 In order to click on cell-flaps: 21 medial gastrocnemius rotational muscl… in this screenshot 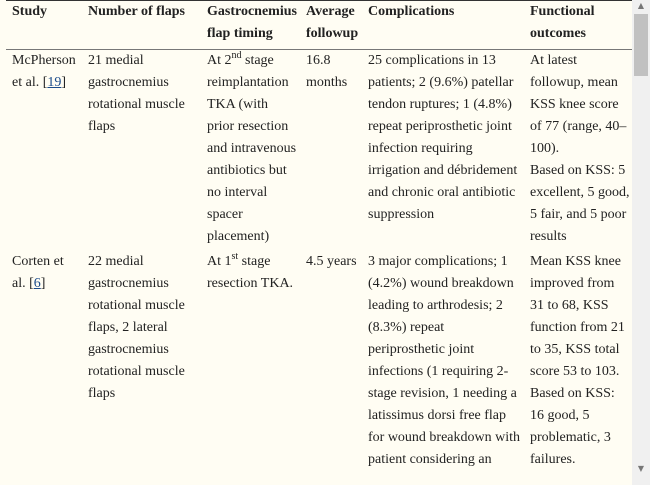, I will do `click(136, 93)`.